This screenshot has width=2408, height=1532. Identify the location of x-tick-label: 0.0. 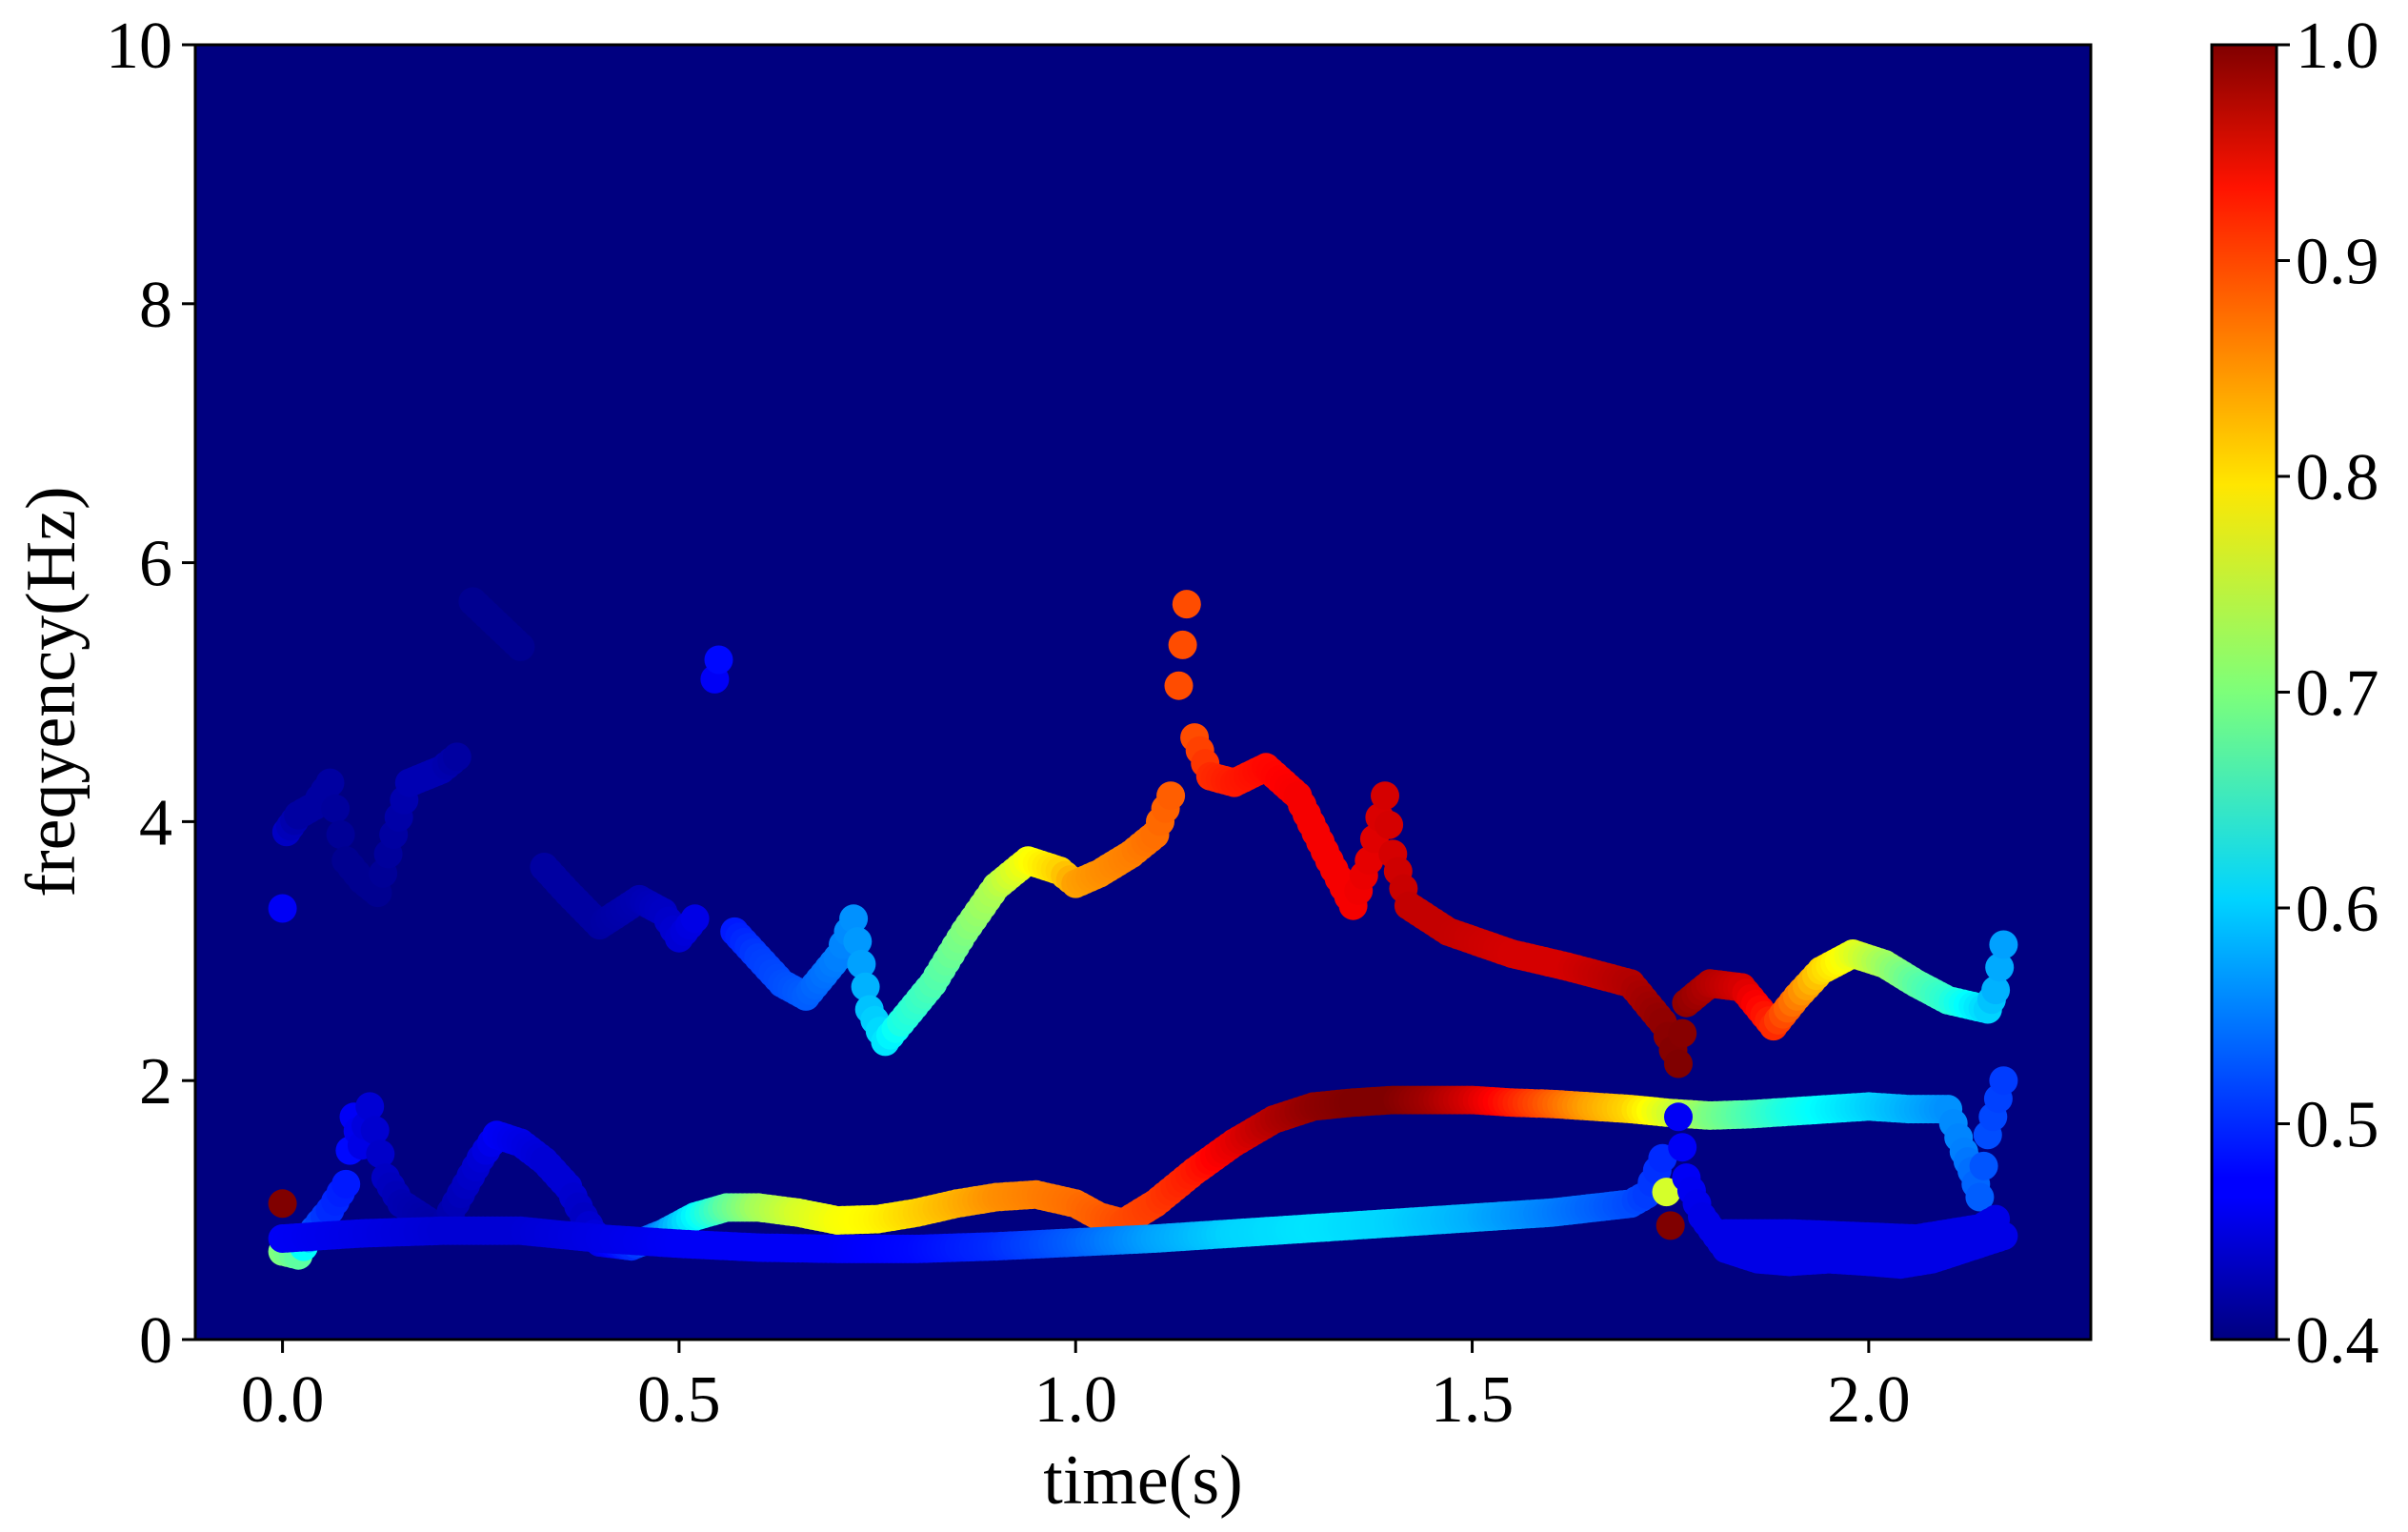
(283, 1400).